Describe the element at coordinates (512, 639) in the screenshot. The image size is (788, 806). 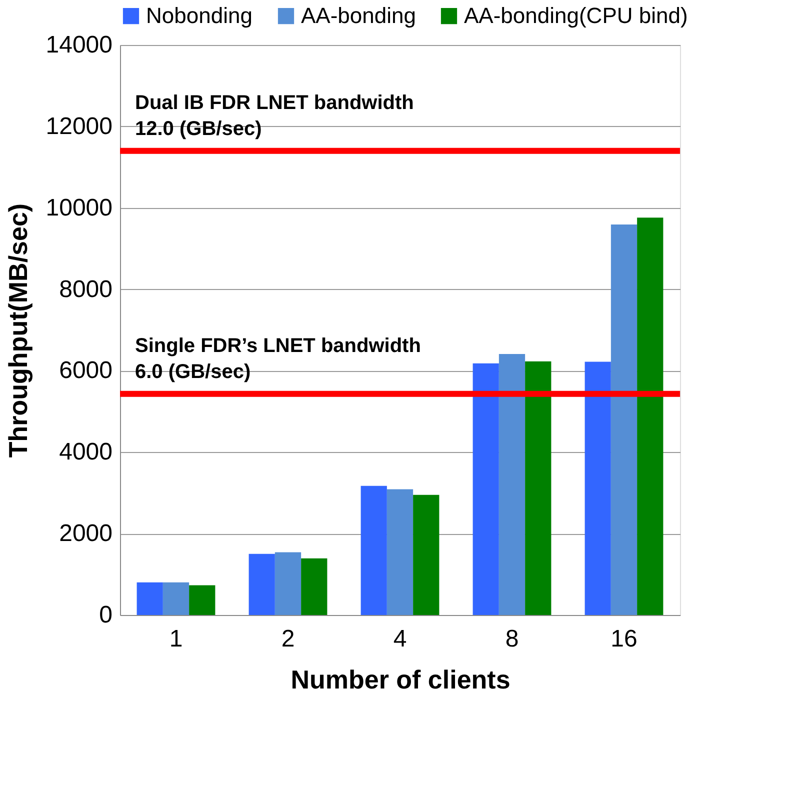
I see `x-tick-label: 8` at that location.